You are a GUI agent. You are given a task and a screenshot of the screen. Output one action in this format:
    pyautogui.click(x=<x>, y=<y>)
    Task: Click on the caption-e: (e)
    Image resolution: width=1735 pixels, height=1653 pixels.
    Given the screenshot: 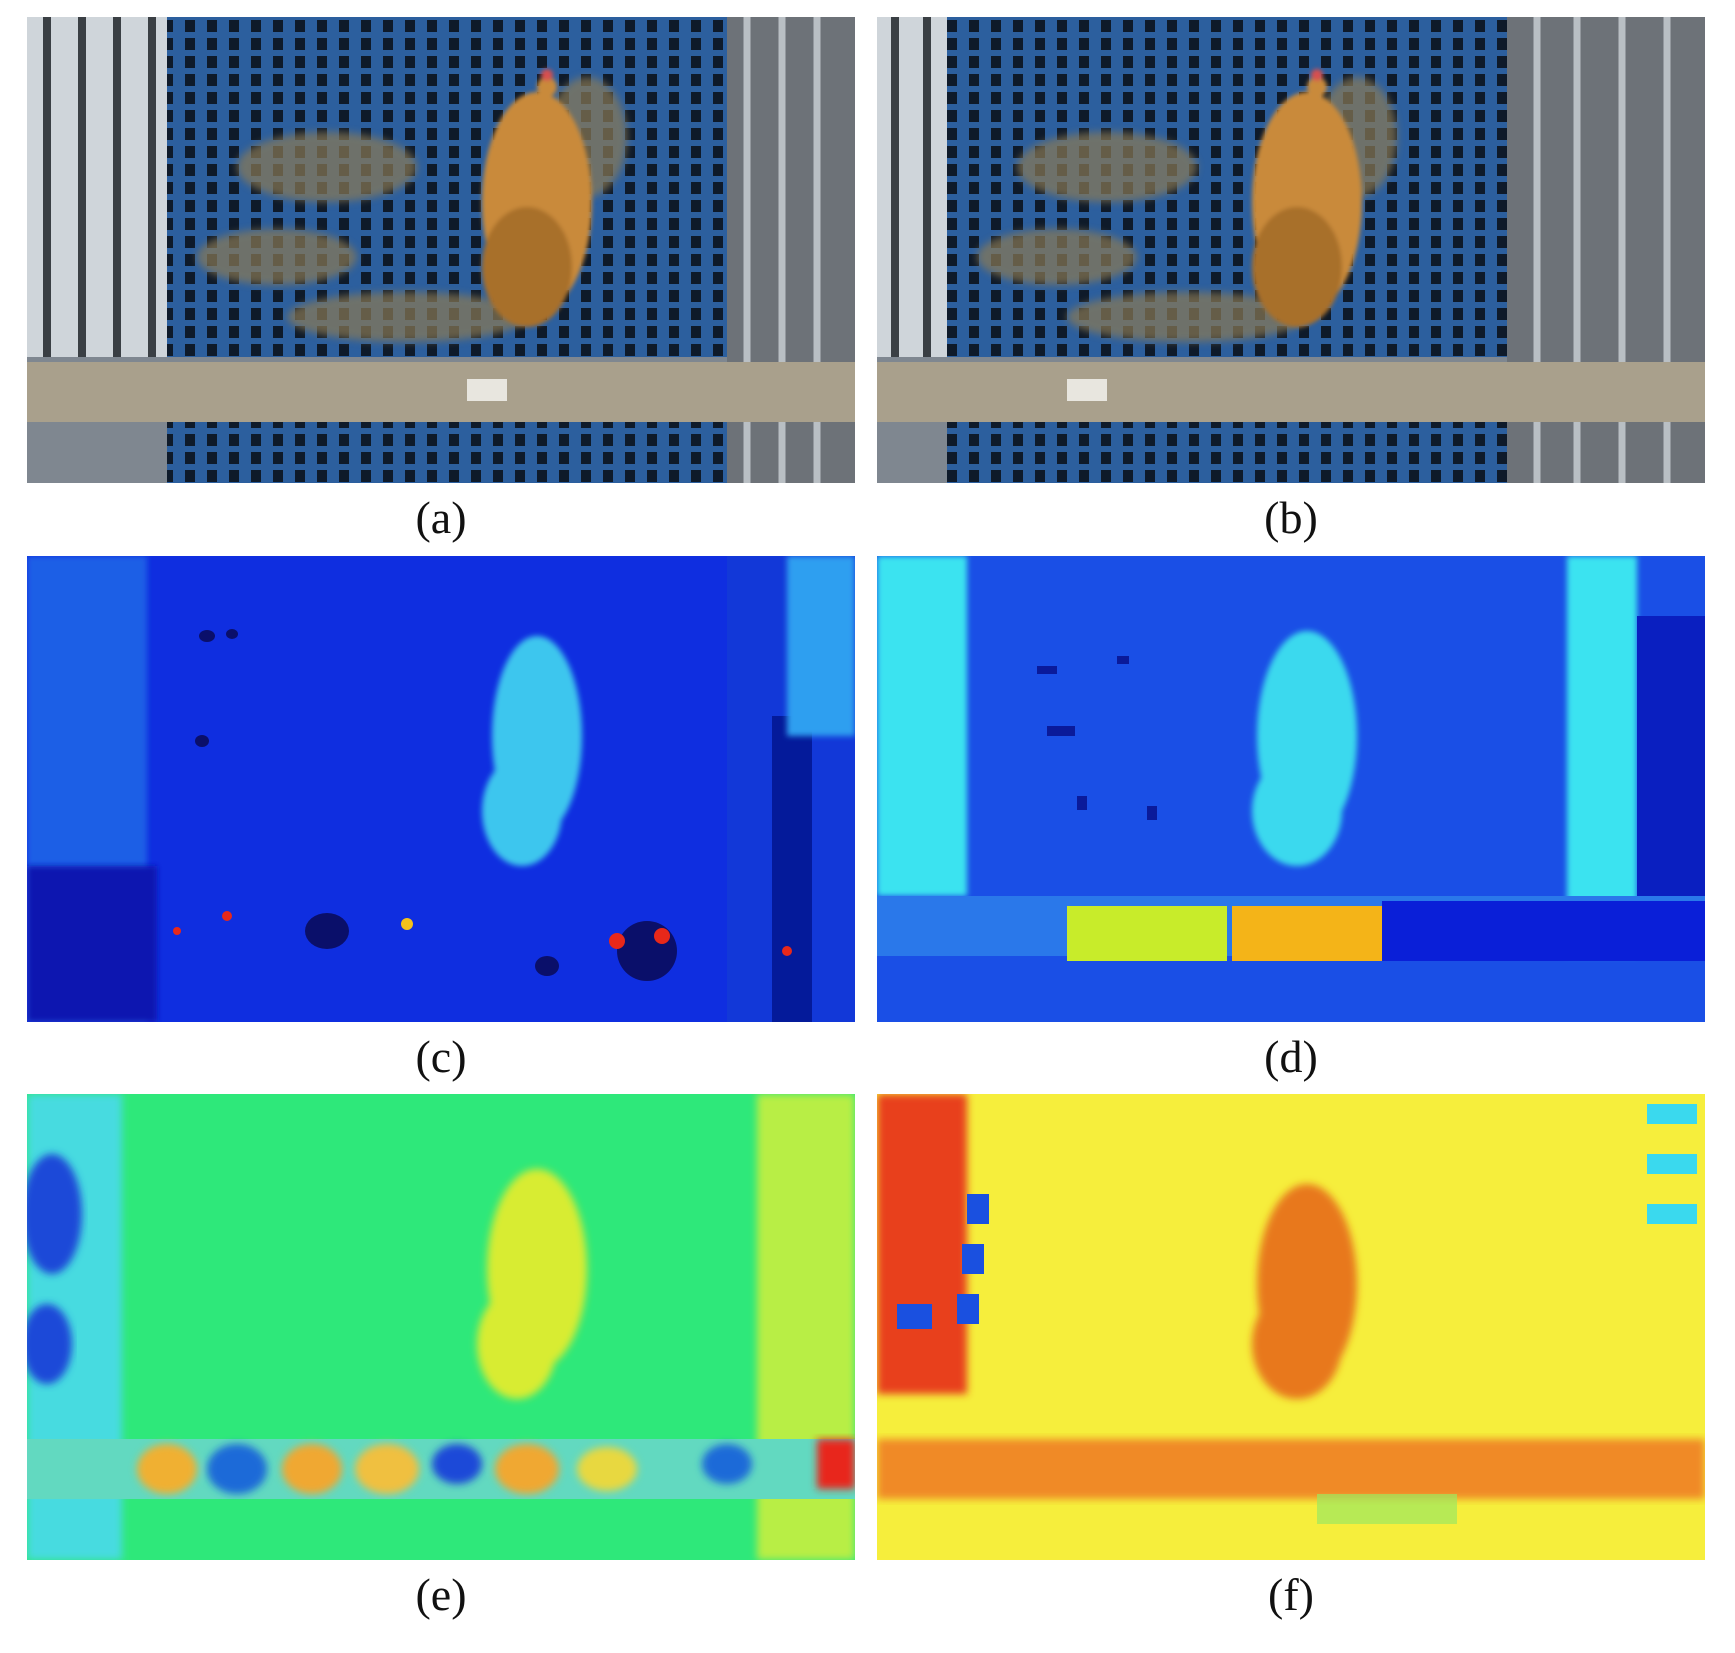 What is the action you would take?
    pyautogui.click(x=441, y=1594)
    